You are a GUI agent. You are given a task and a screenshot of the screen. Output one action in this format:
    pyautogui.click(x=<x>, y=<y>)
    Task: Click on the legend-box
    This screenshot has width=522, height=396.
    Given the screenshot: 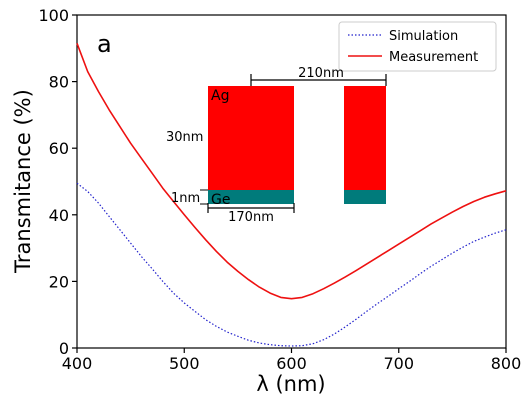 What is the action you would take?
    pyautogui.click(x=417, y=46)
    